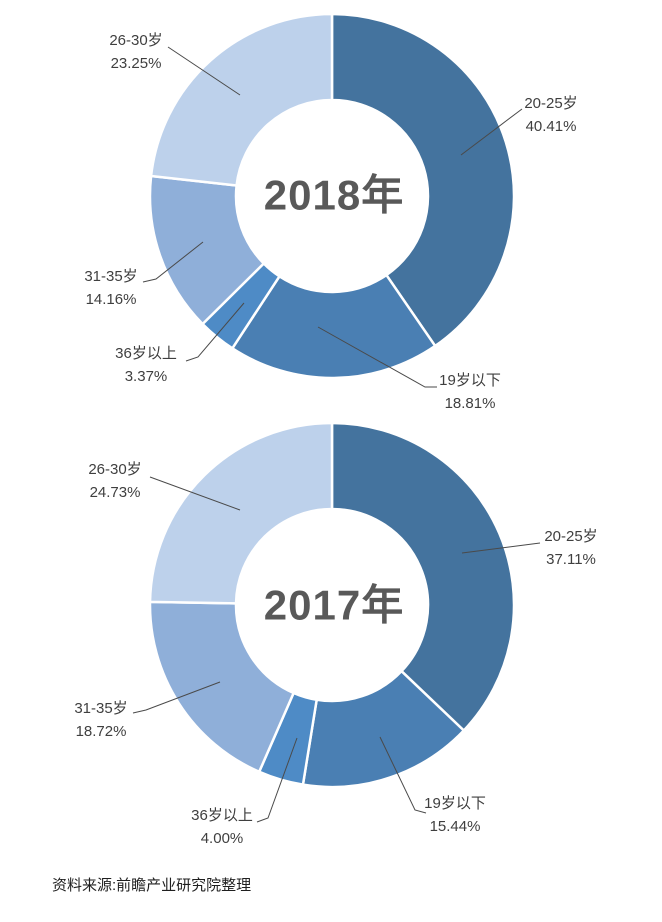  Describe the element at coordinates (377, 357) in the screenshot. I see `leader-line-2018-19-under` at that location.